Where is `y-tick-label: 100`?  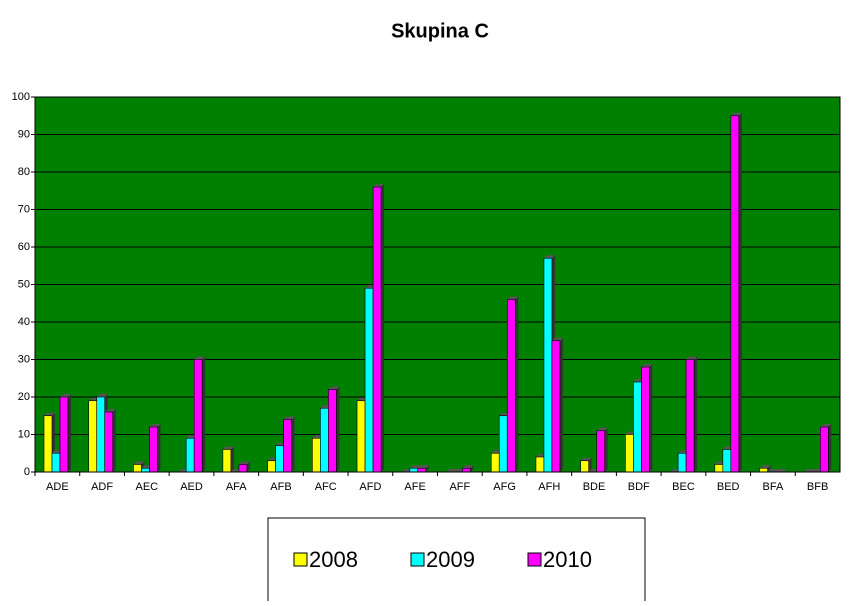 y-tick-label: 100 is located at coordinates (21, 97).